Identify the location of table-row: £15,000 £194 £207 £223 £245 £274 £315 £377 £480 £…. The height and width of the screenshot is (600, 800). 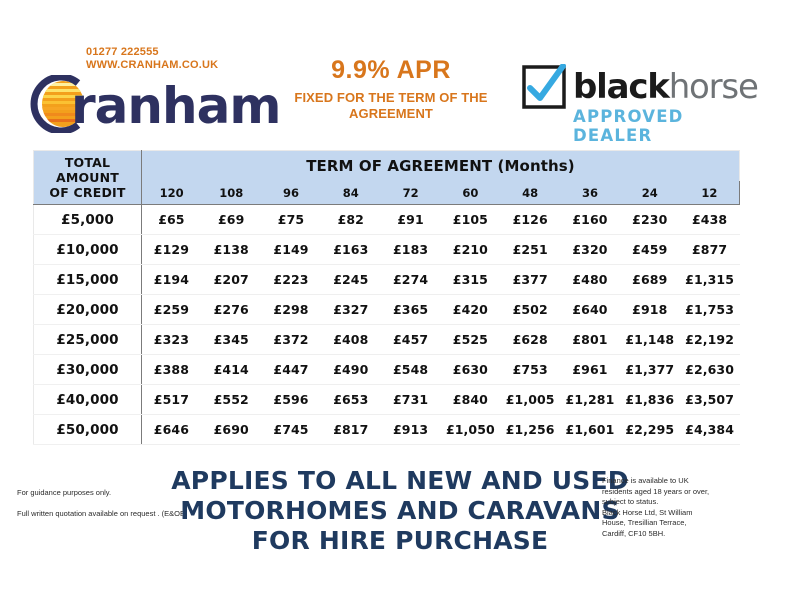
(386, 279).